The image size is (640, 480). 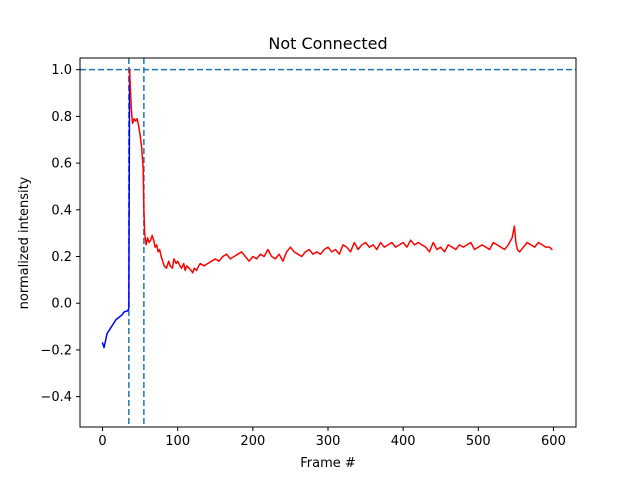 I want to click on x-tick-label: 100, so click(x=177, y=441).